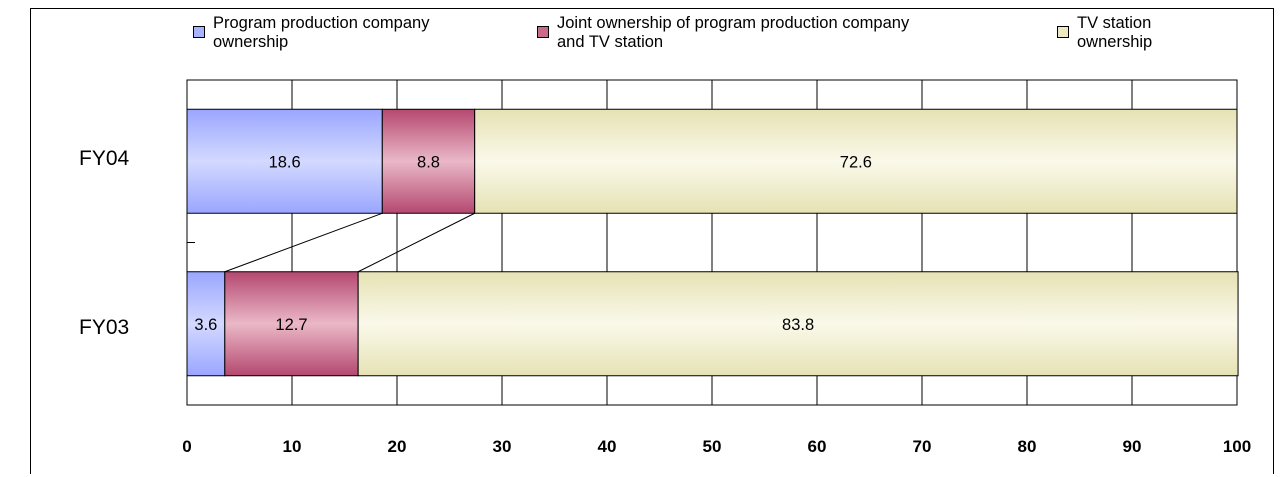  What do you see at coordinates (712, 446) in the screenshot?
I see `x-tick-label: 50` at bounding box center [712, 446].